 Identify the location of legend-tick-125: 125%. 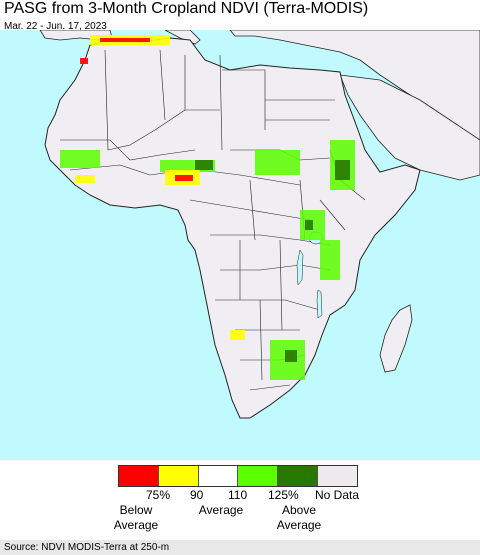
(283, 495).